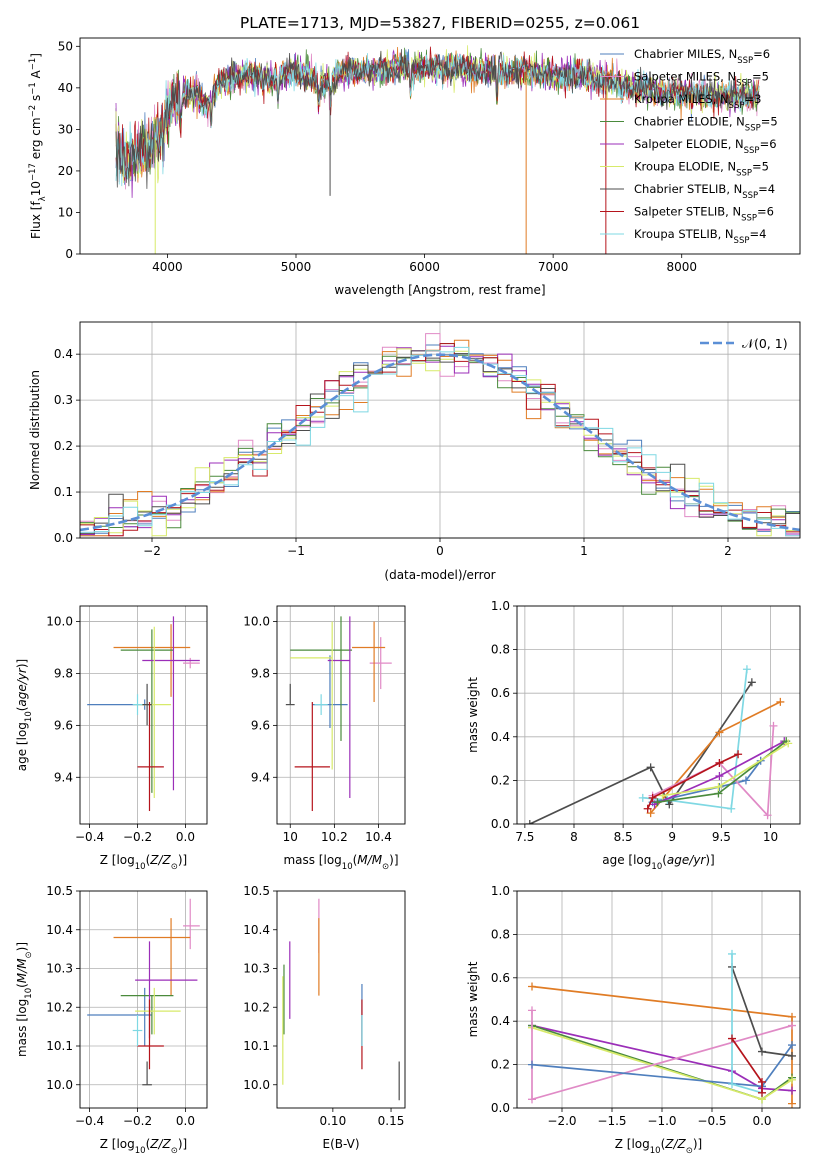 Image resolution: width=819 pixels, height=1170 pixels. Describe the element at coordinates (33, 172) in the screenshot. I see `label-part: −17` at that location.